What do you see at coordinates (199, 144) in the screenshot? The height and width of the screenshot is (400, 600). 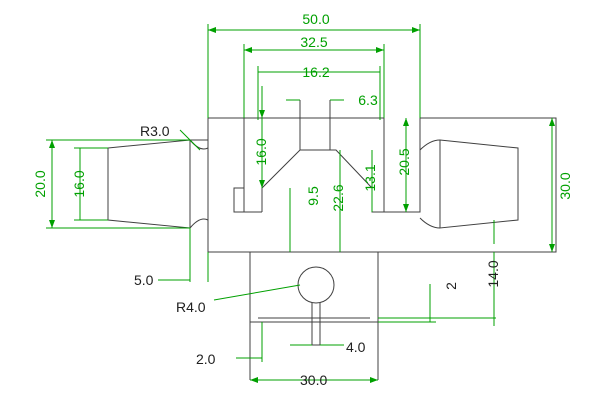 I see `left-fillet-top` at bounding box center [199, 144].